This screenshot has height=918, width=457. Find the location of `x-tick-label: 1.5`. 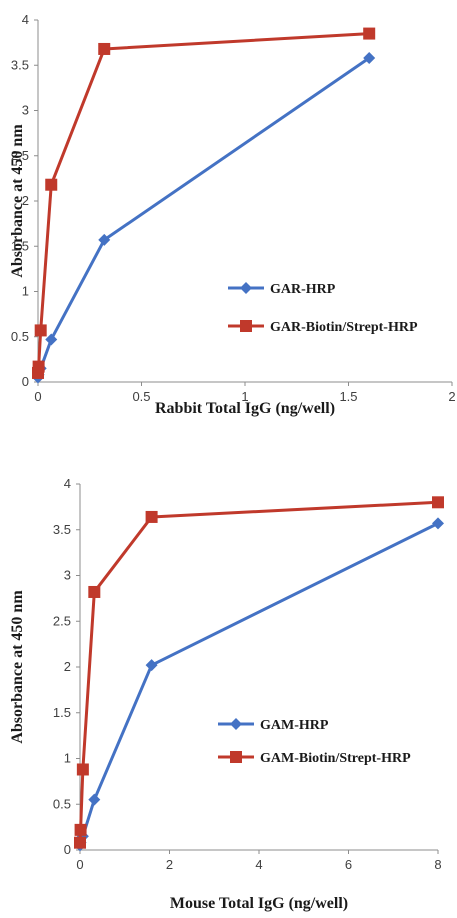

x-tick-label: 1.5 is located at coordinates (348, 396).